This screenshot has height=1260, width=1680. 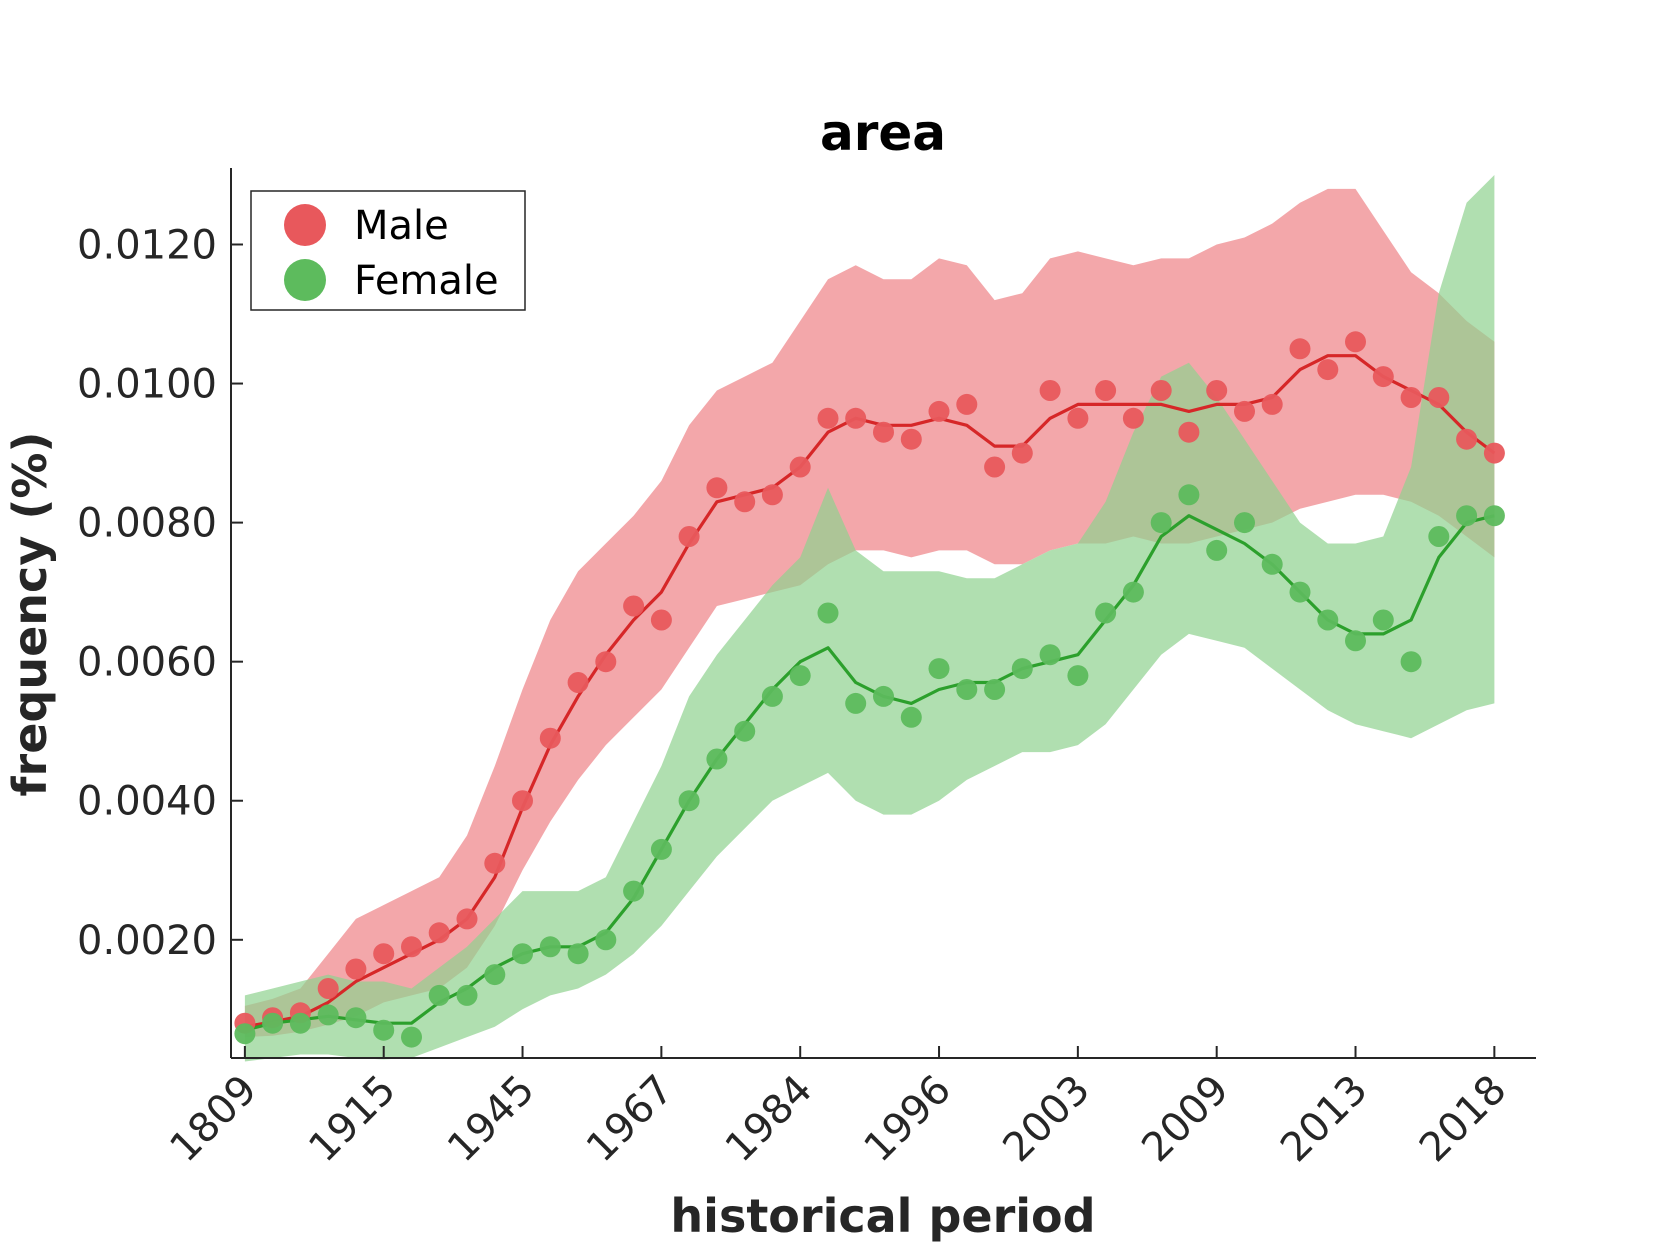 I want to click on x-tick-label: 2003, so click(x=1046, y=1119).